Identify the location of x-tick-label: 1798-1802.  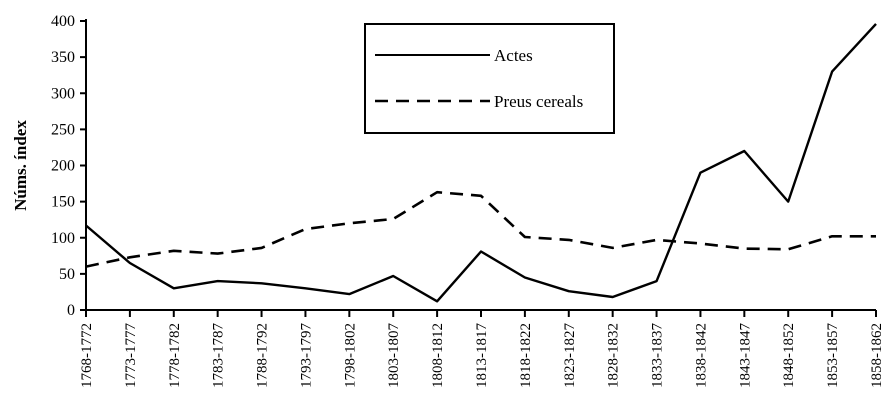
(350, 355).